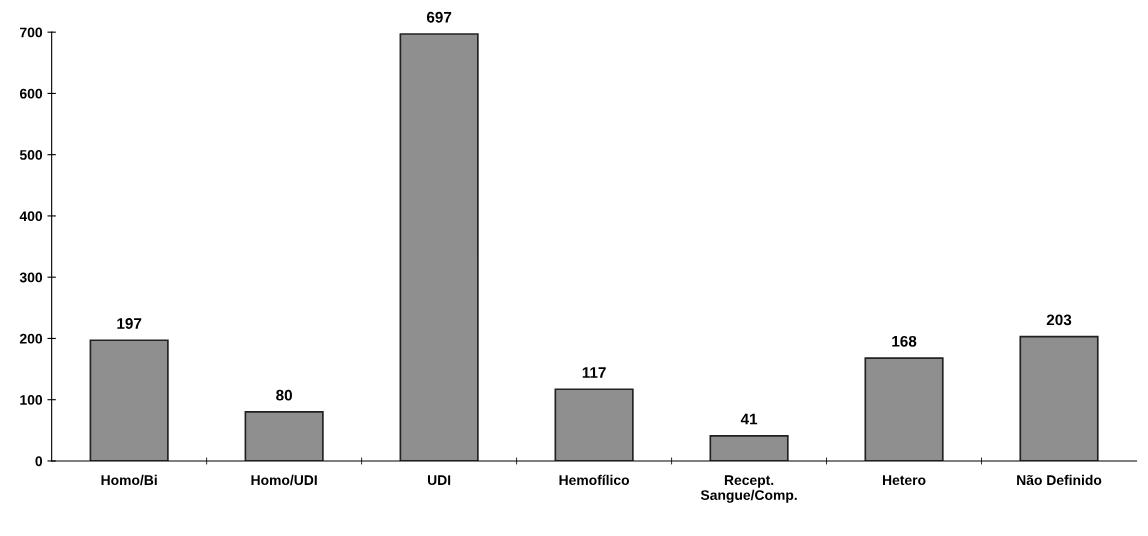 The image size is (1148, 536). I want to click on x-tick-label: Homo/UDI, so click(284, 480).